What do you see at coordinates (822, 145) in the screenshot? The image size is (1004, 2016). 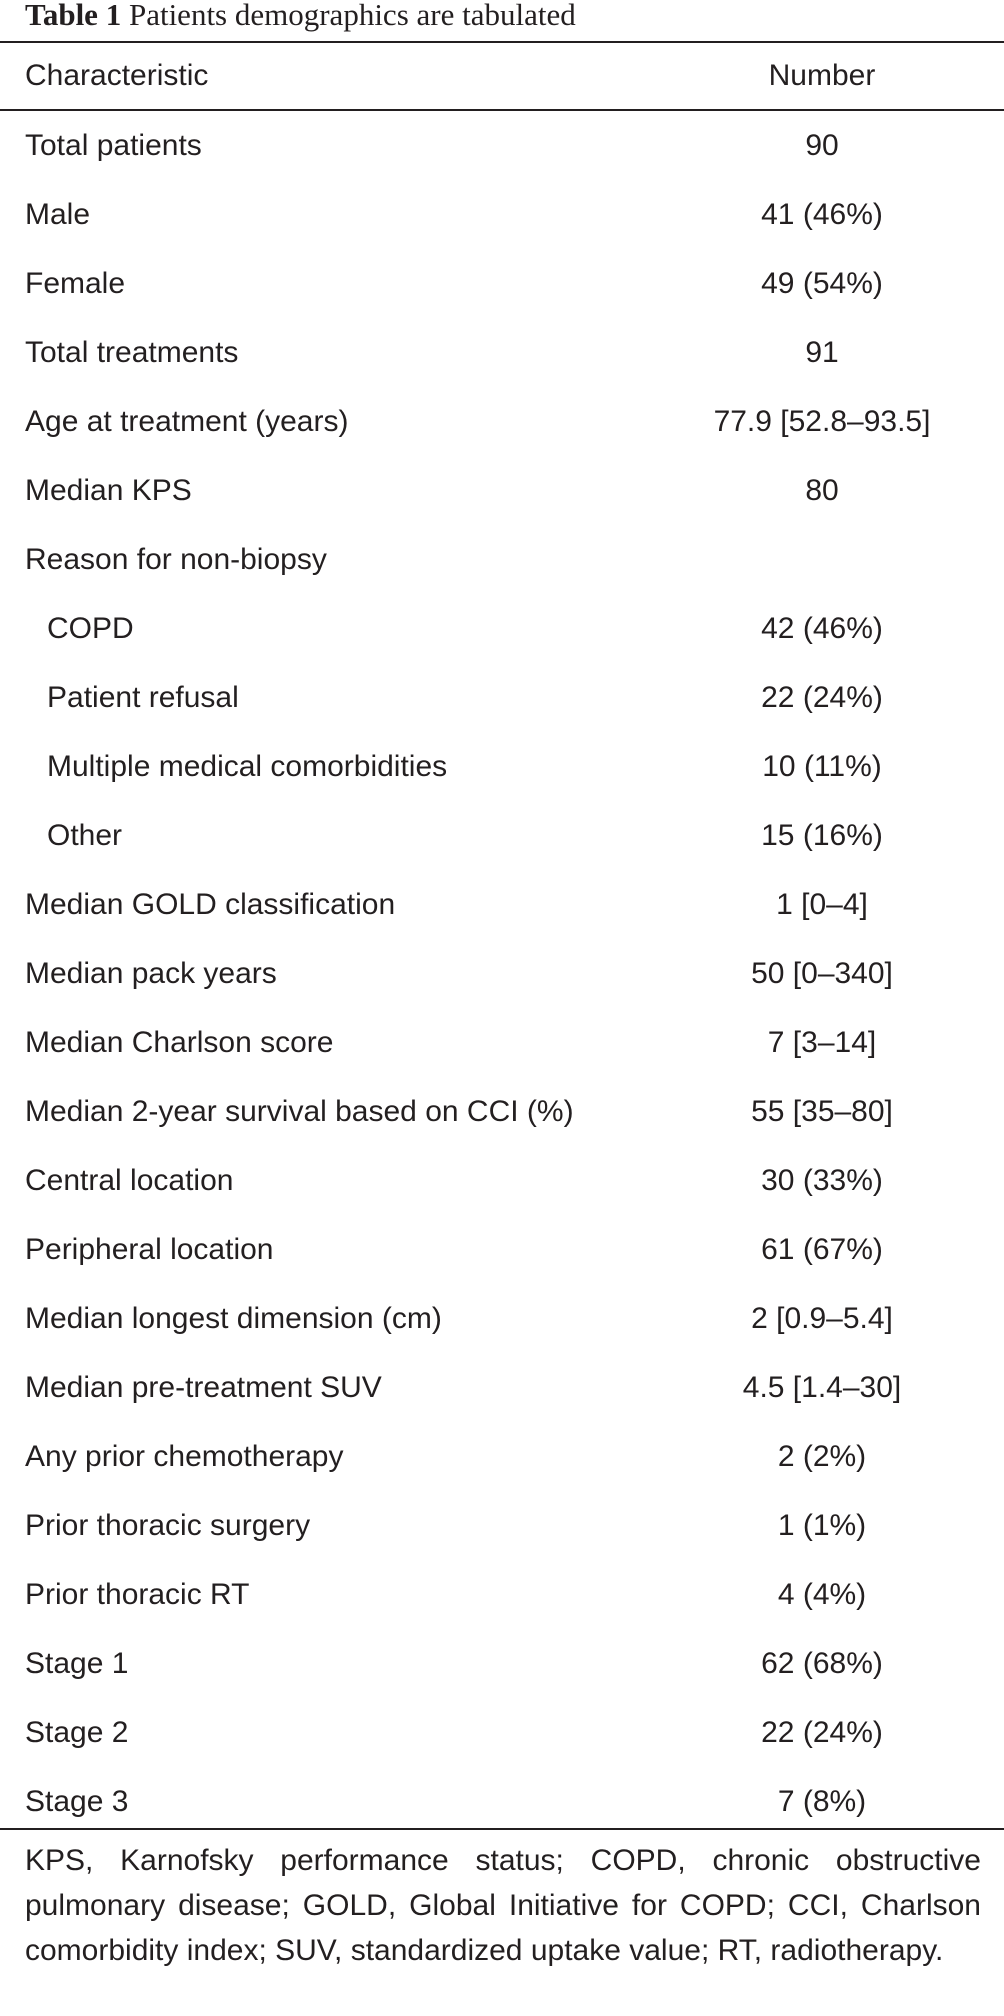 I see `row-value: 90` at bounding box center [822, 145].